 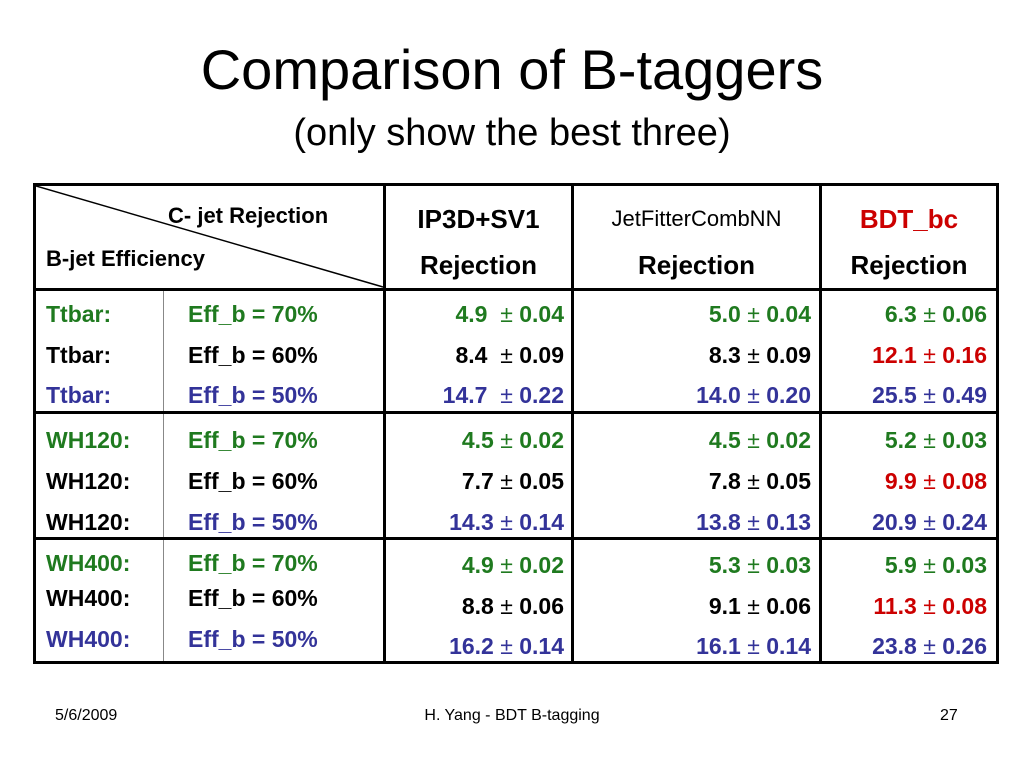 I want to click on value-ip3d: 14.3 ± 0.14, so click(x=506, y=522).